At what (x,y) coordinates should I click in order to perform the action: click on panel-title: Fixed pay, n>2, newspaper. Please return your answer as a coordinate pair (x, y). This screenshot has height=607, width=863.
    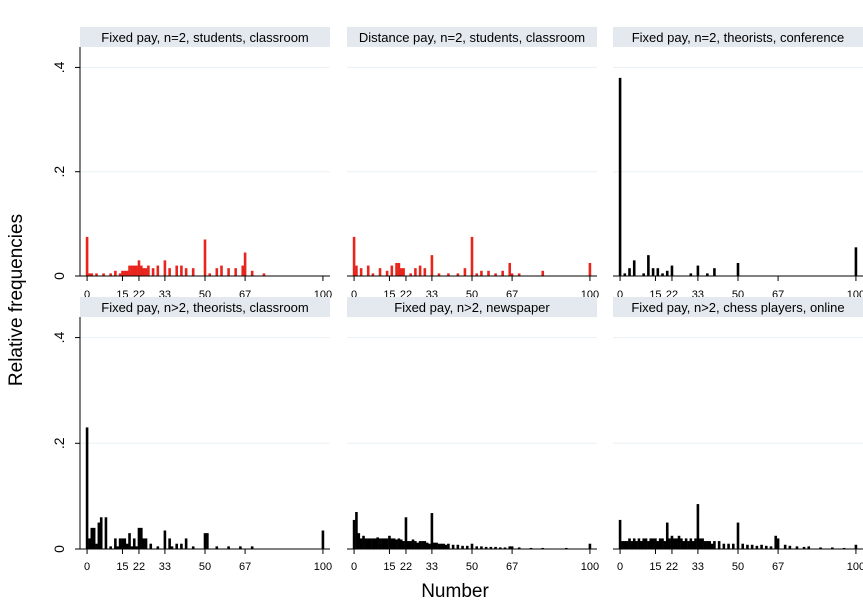
    Looking at the image, I should click on (472, 307).